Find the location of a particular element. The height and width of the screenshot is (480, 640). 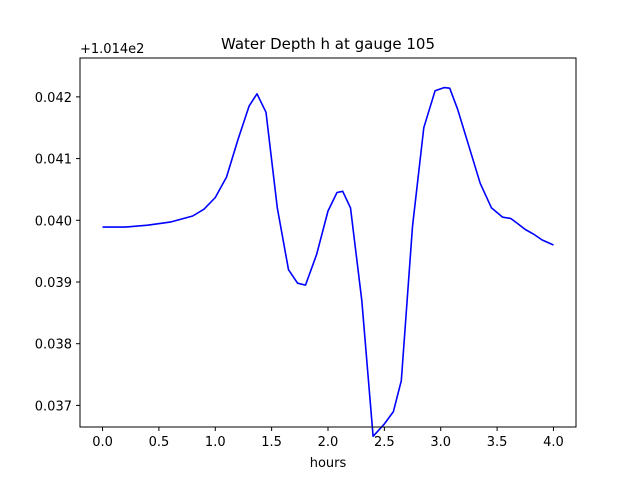

y-tick-label: 0.042 is located at coordinates (53, 98).